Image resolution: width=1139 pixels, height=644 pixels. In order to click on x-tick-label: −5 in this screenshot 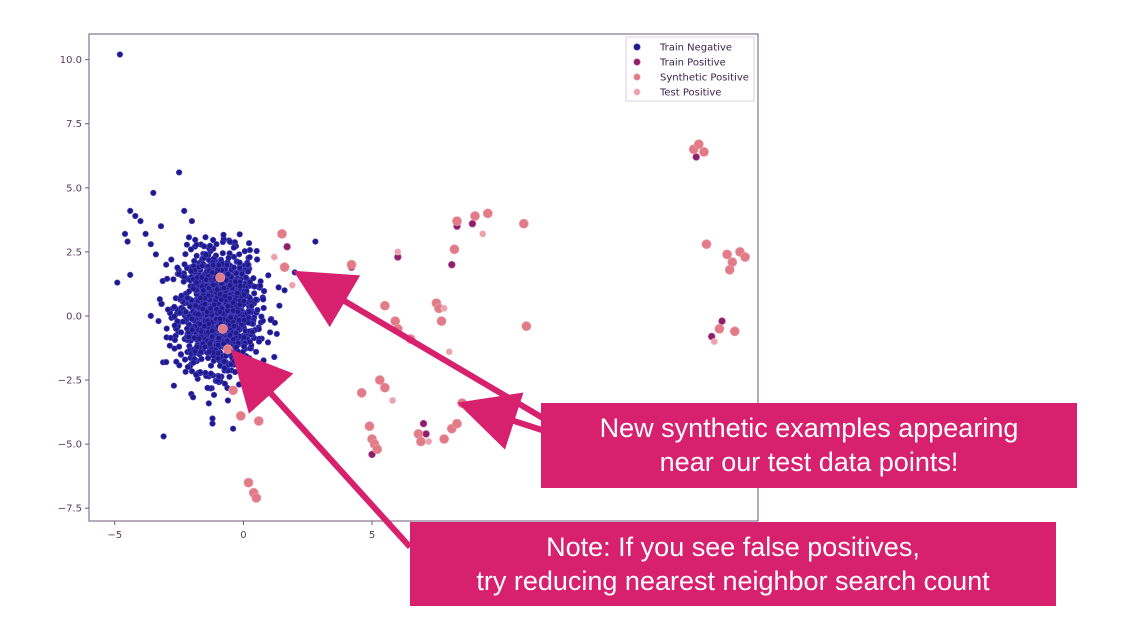, I will do `click(114, 535)`.